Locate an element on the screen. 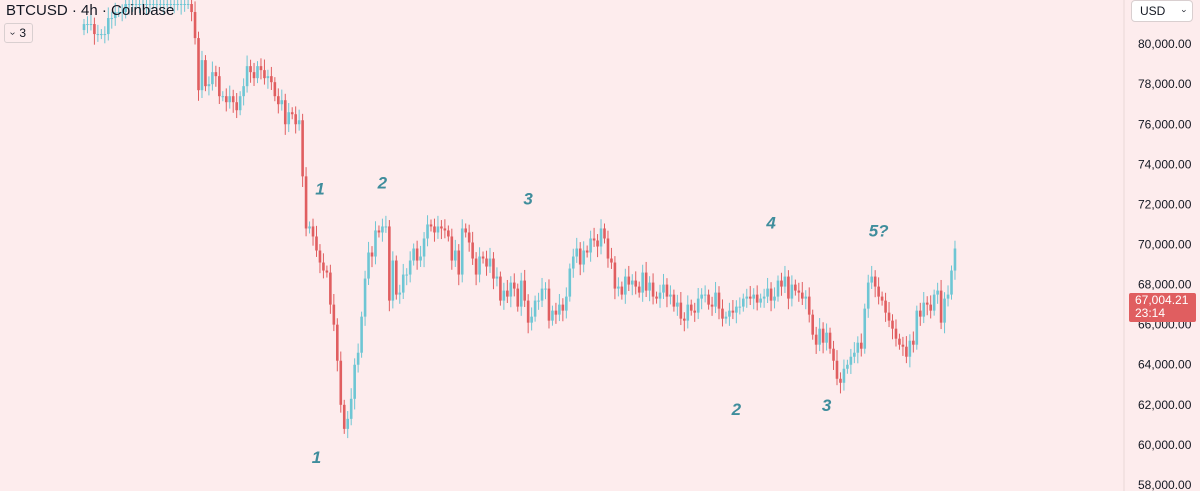 Image resolution: width=1200 pixels, height=491 pixels. currency-selector: USD › is located at coordinates (1162, 11).